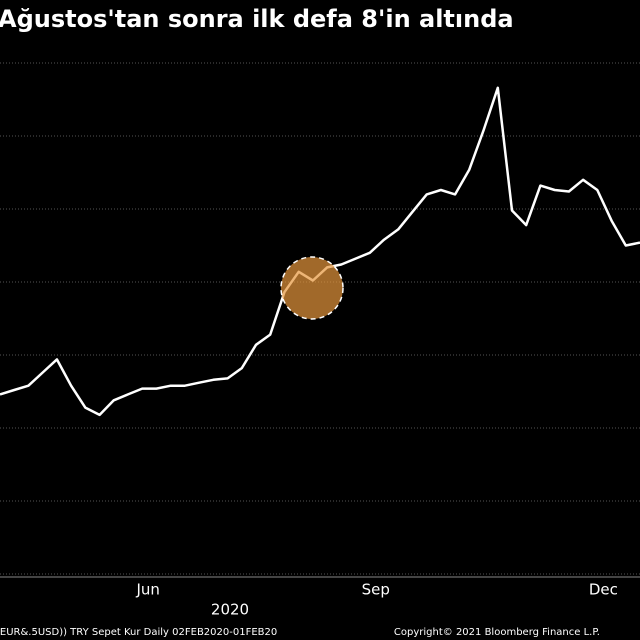 Image resolution: width=640 pixels, height=640 pixels. I want to click on chart-title: Ağustos'tan sonra ilk defa 8'in altında, so click(257, 19).